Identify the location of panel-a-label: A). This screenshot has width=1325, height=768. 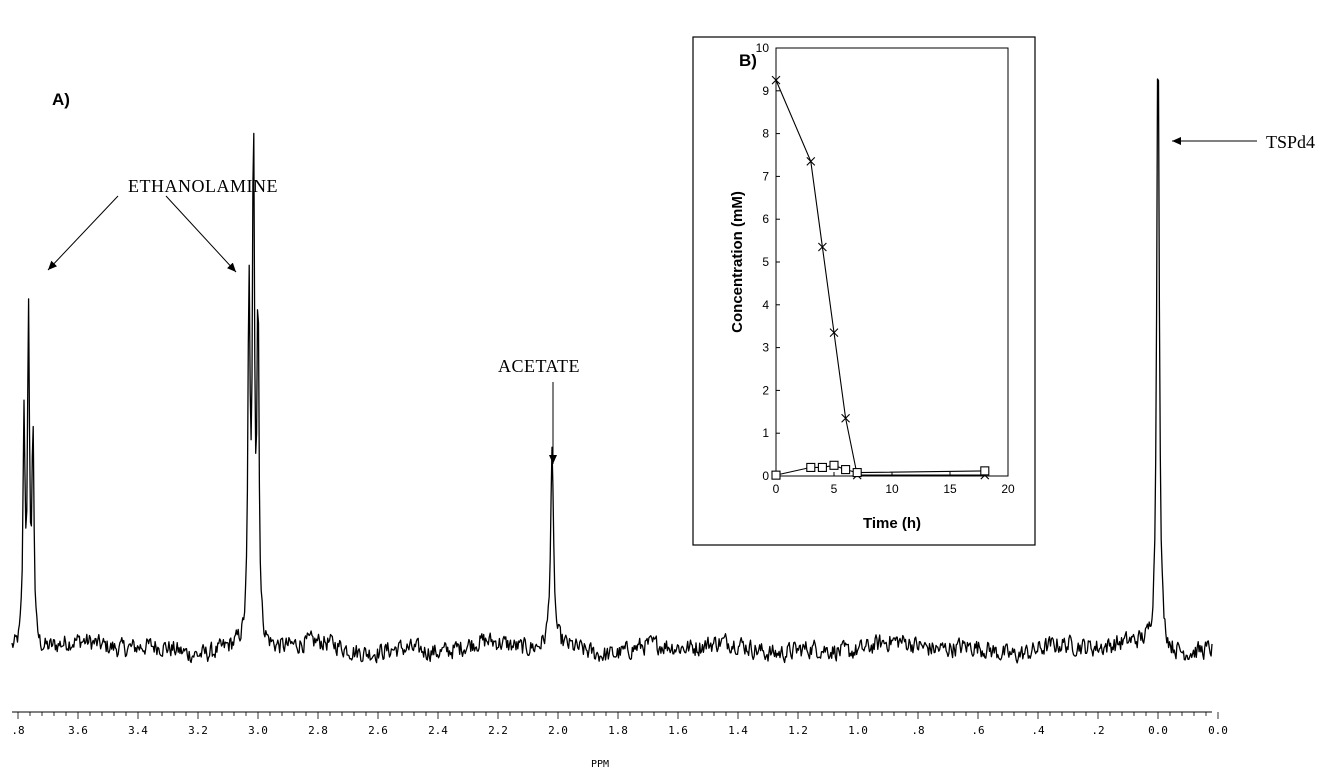
(61, 99).